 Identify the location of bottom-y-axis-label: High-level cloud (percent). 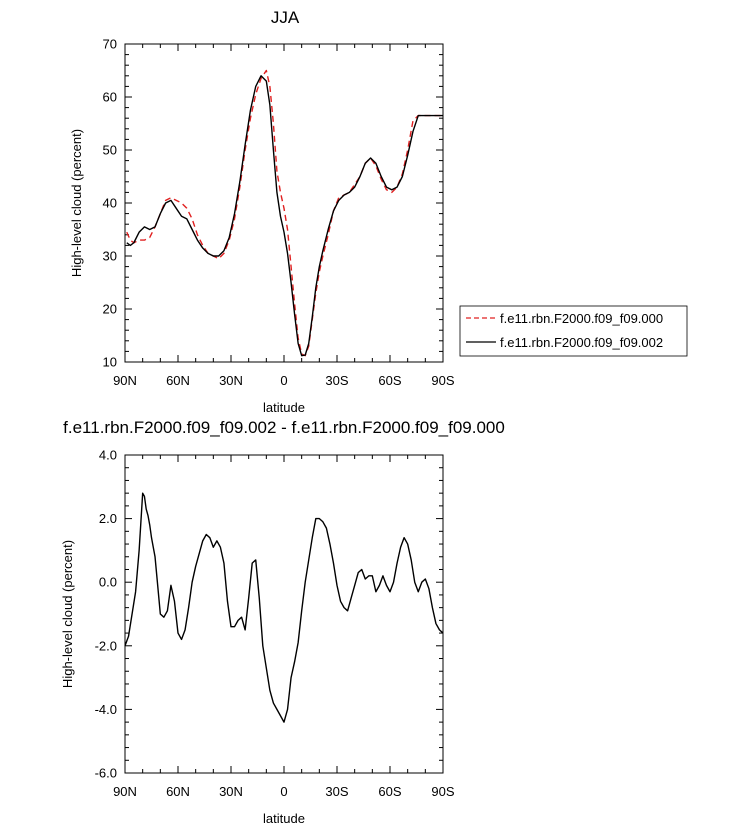
(67, 614).